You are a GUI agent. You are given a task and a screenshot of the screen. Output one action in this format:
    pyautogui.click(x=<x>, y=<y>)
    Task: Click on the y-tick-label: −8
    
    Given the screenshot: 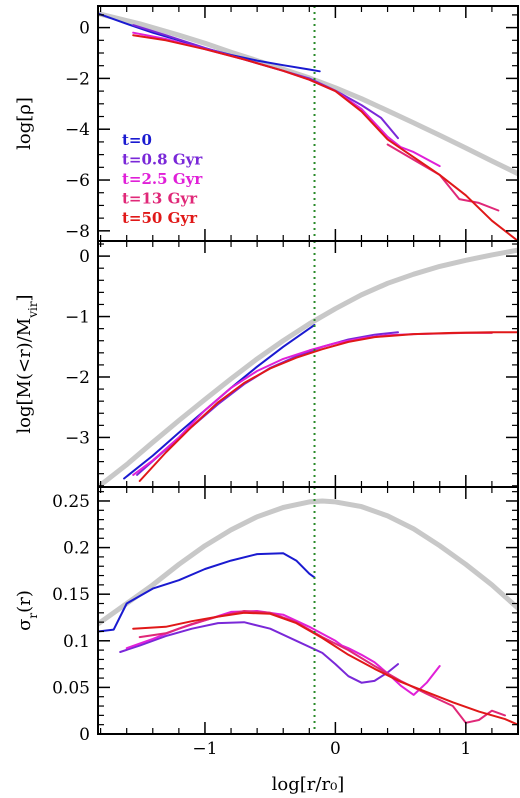 What is the action you would take?
    pyautogui.click(x=77, y=232)
    